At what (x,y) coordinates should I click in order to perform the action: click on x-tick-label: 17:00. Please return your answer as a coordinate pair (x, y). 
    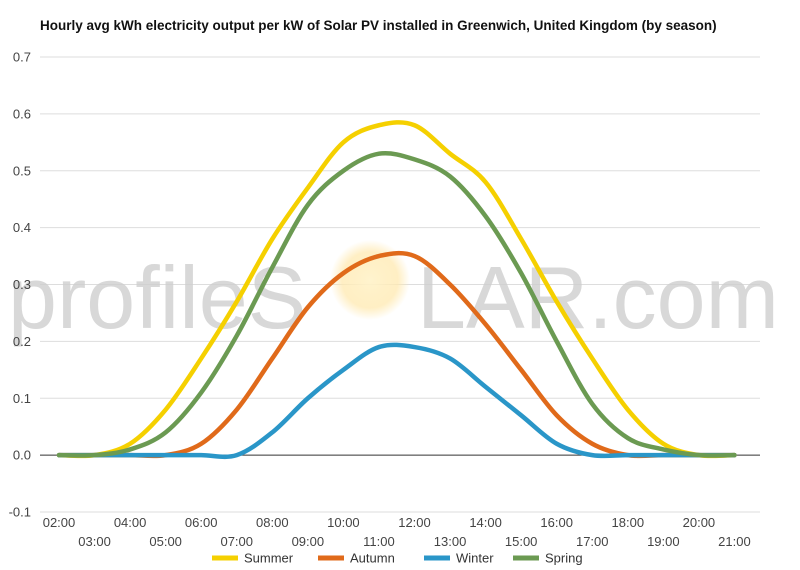
    Looking at the image, I should click on (592, 541).